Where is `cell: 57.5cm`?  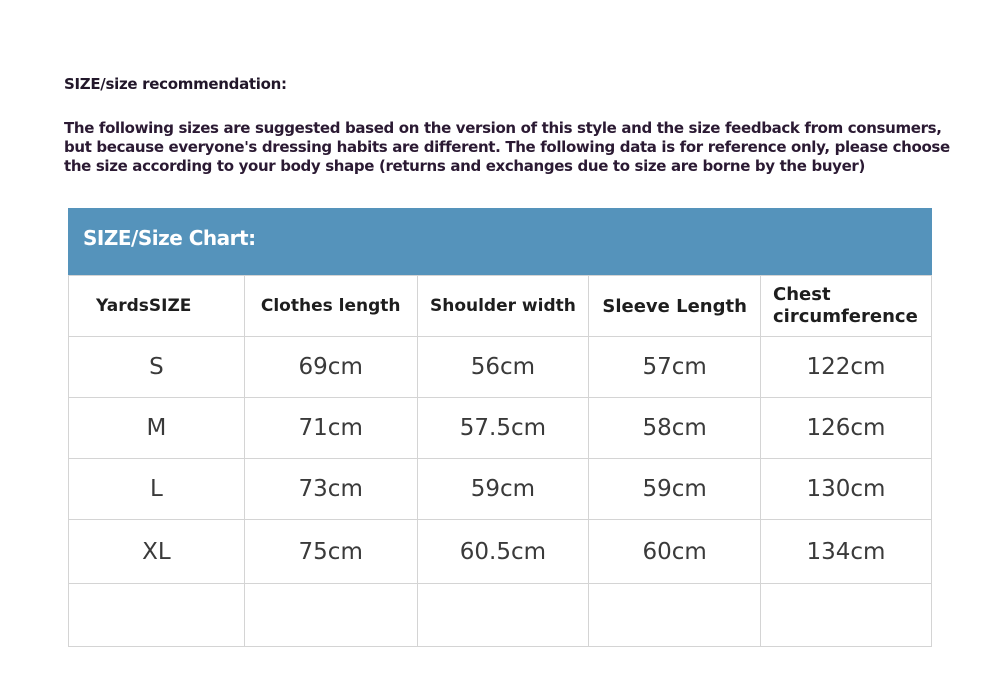 cell: 57.5cm is located at coordinates (503, 428).